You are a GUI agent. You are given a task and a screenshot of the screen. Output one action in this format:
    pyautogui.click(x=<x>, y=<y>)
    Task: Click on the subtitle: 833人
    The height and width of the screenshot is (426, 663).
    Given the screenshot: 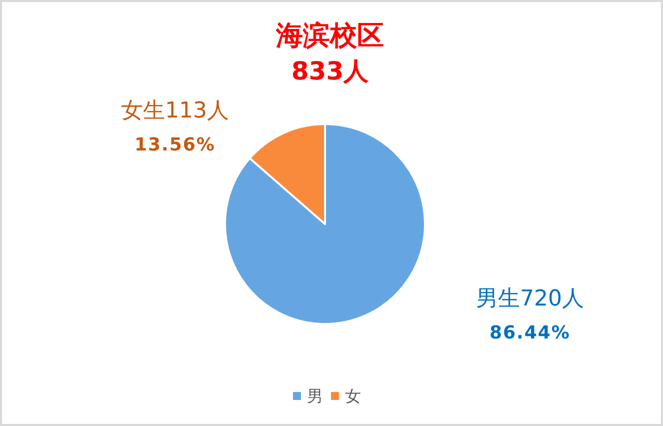 What is the action you would take?
    pyautogui.click(x=330, y=71)
    